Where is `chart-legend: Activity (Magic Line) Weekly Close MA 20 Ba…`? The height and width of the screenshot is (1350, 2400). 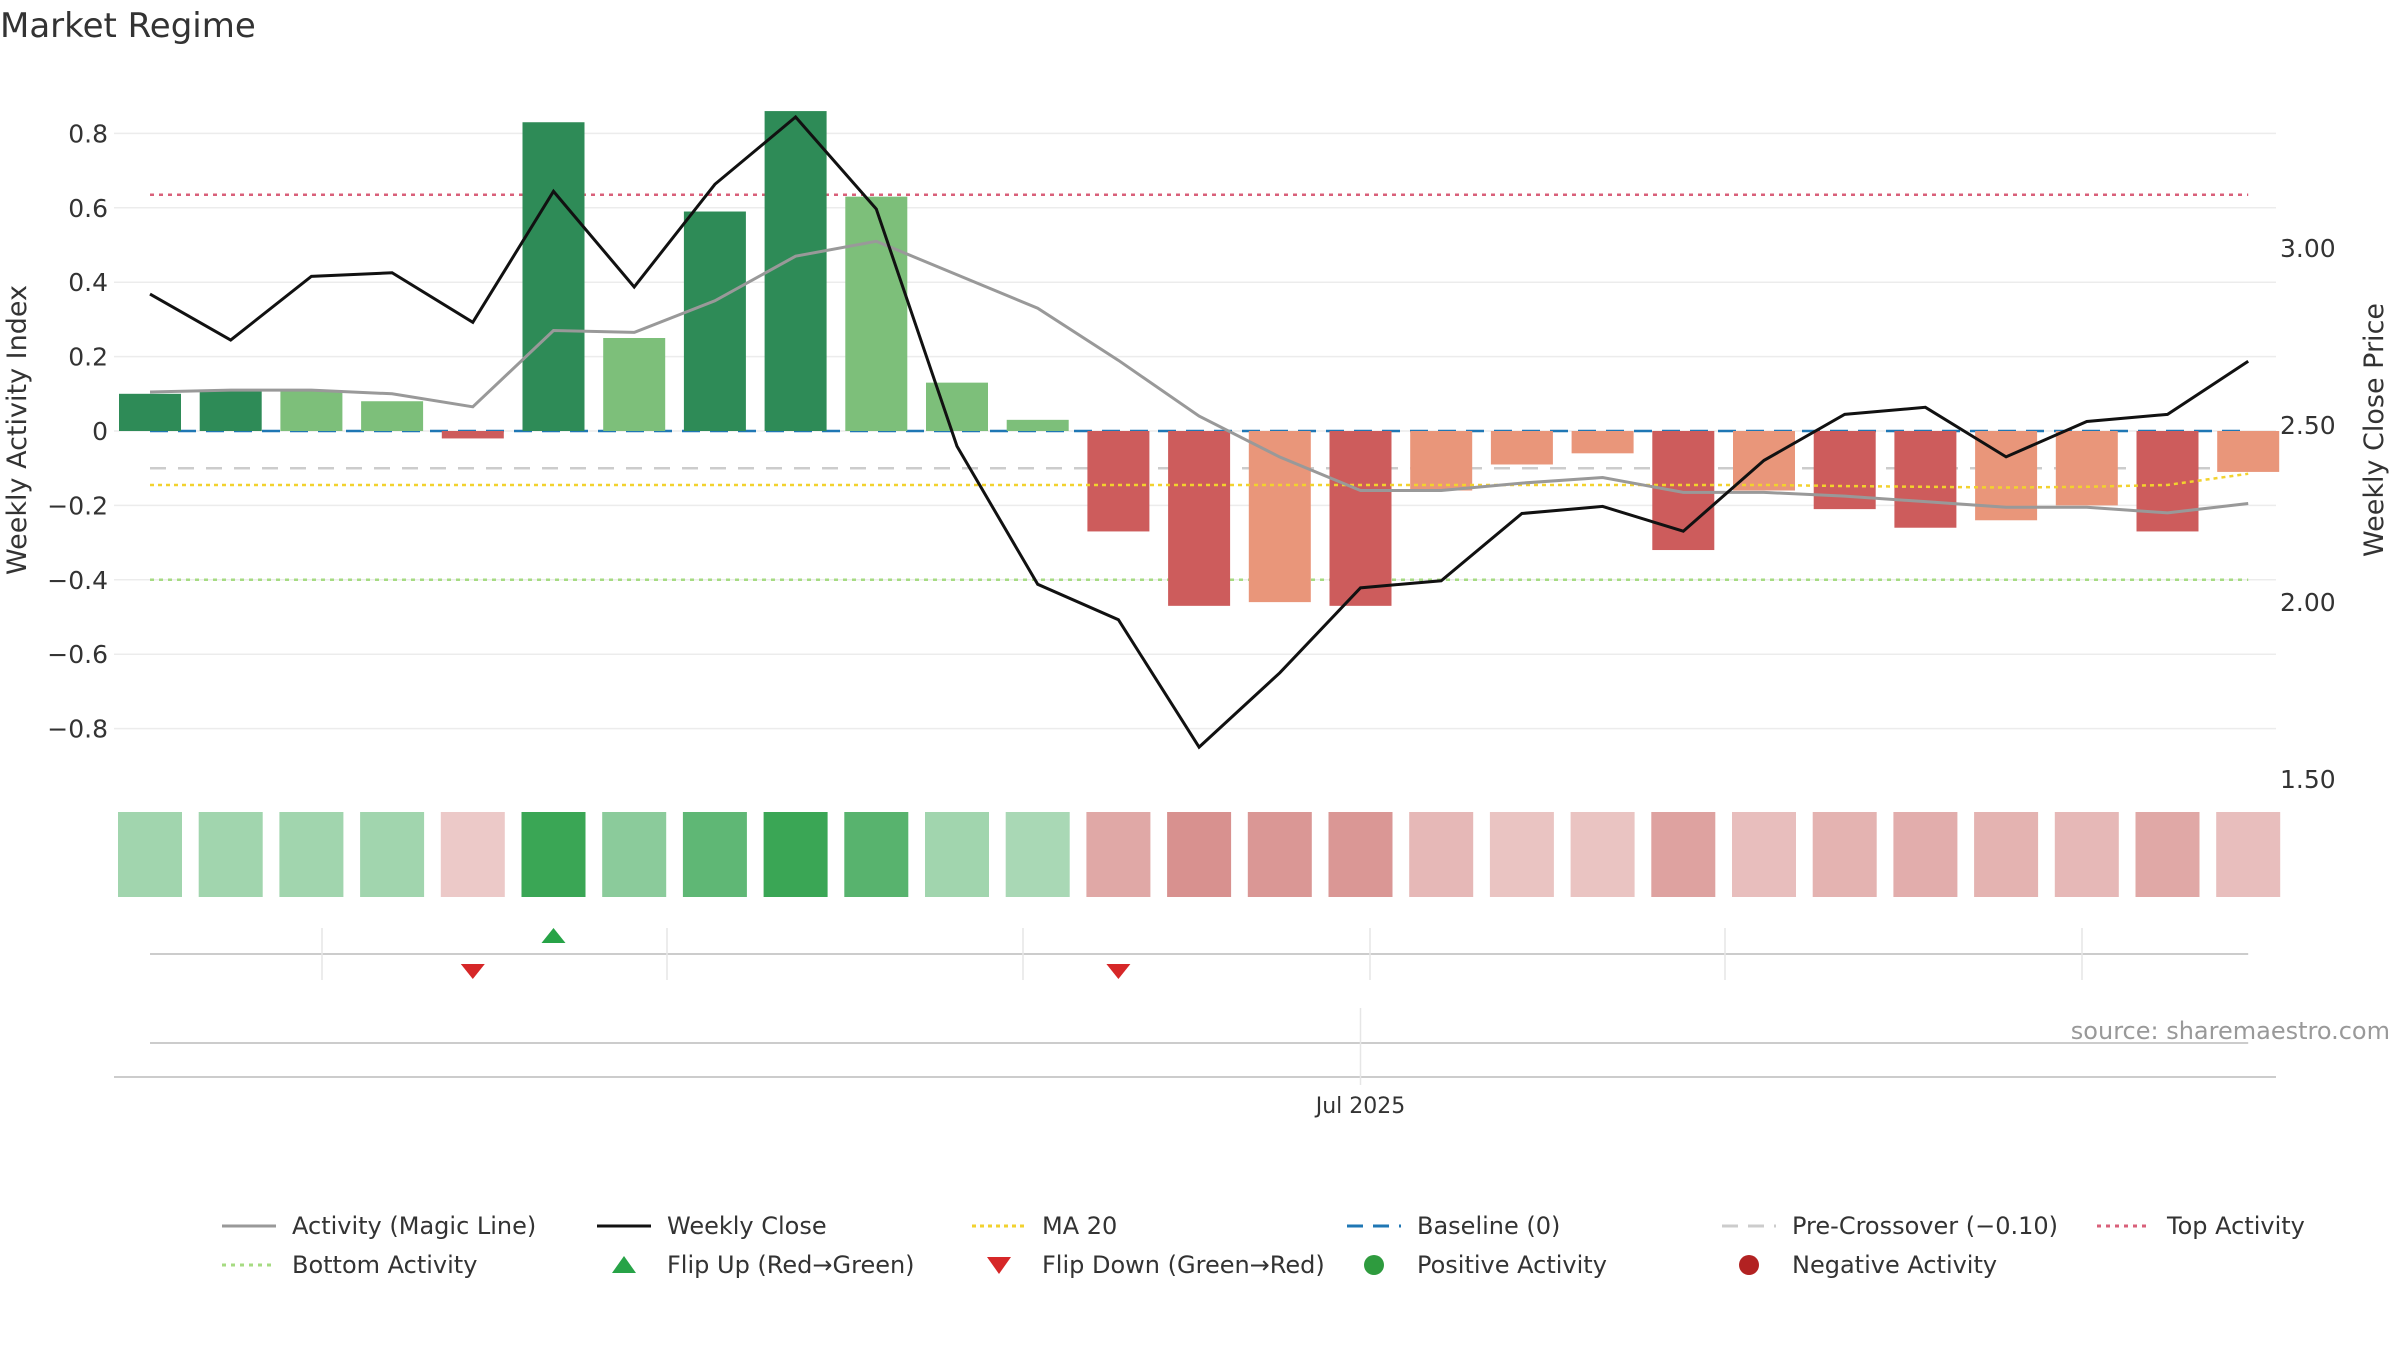
chart-legend: Activity (Magic Line) Weekly Close MA 20 Ba… is located at coordinates (1263, 1245).